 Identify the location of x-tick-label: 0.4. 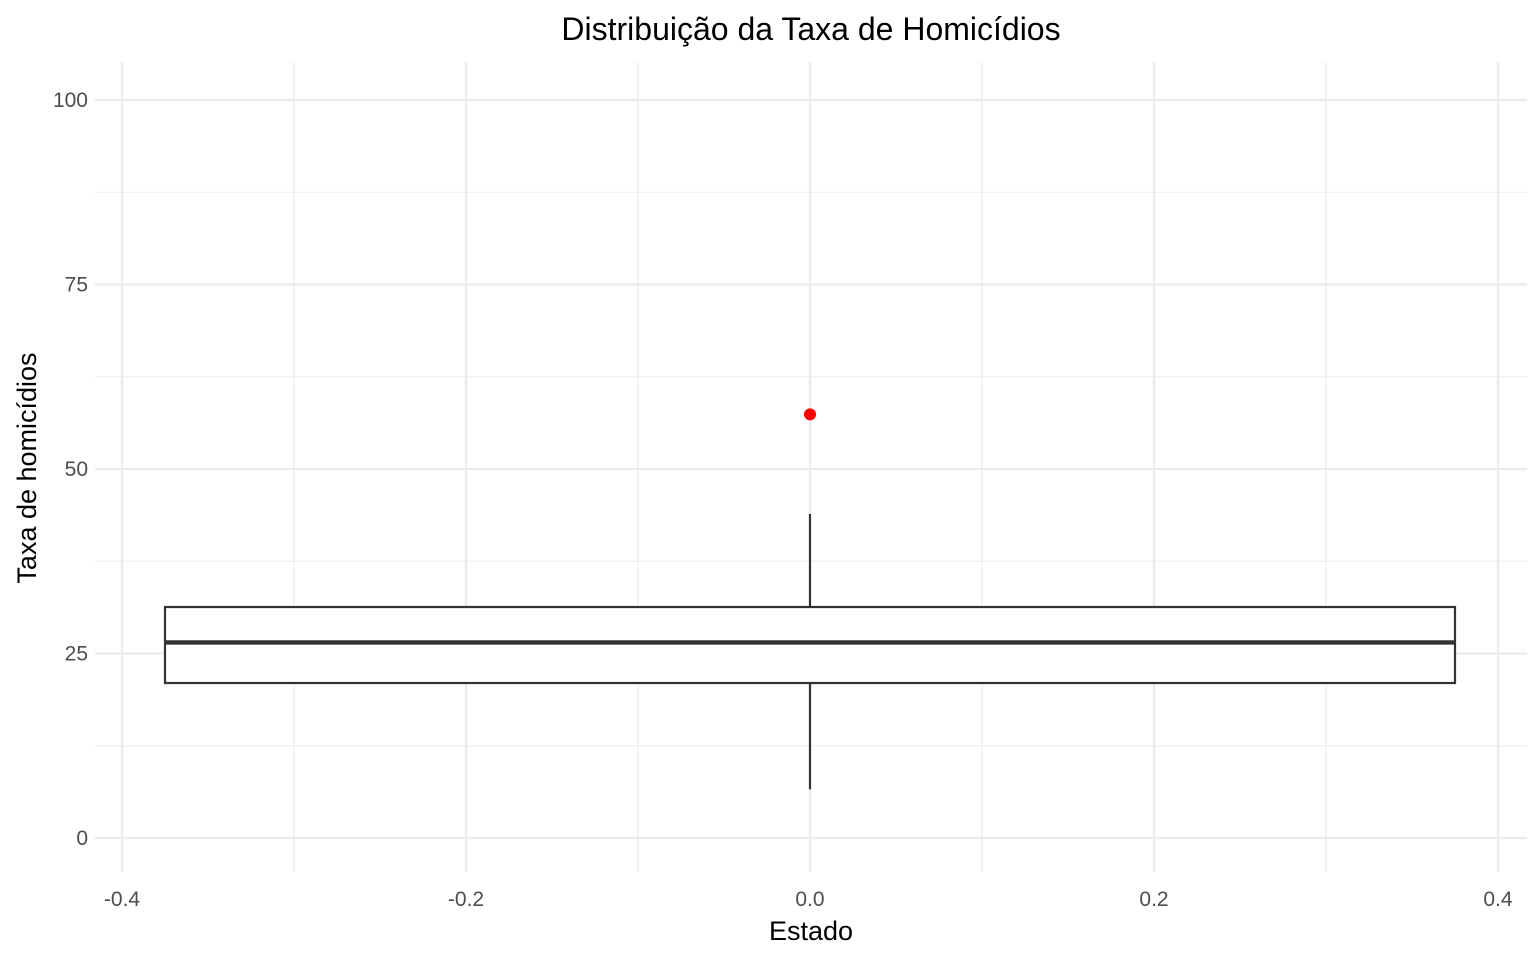
(1498, 899).